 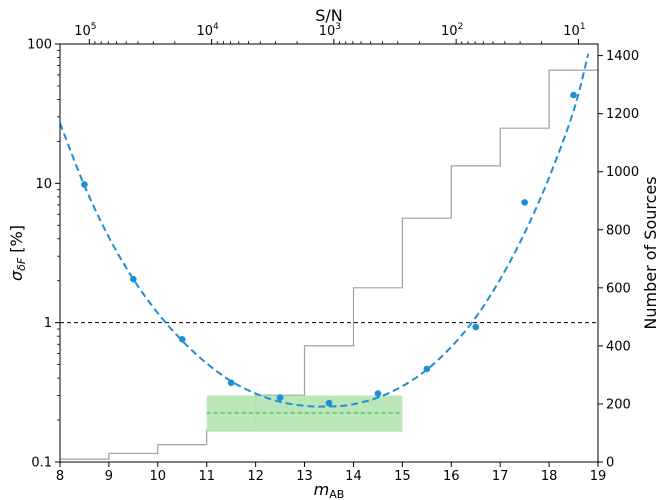 What do you see at coordinates (158, 476) in the screenshot?
I see `x-tick-label: 10` at bounding box center [158, 476].